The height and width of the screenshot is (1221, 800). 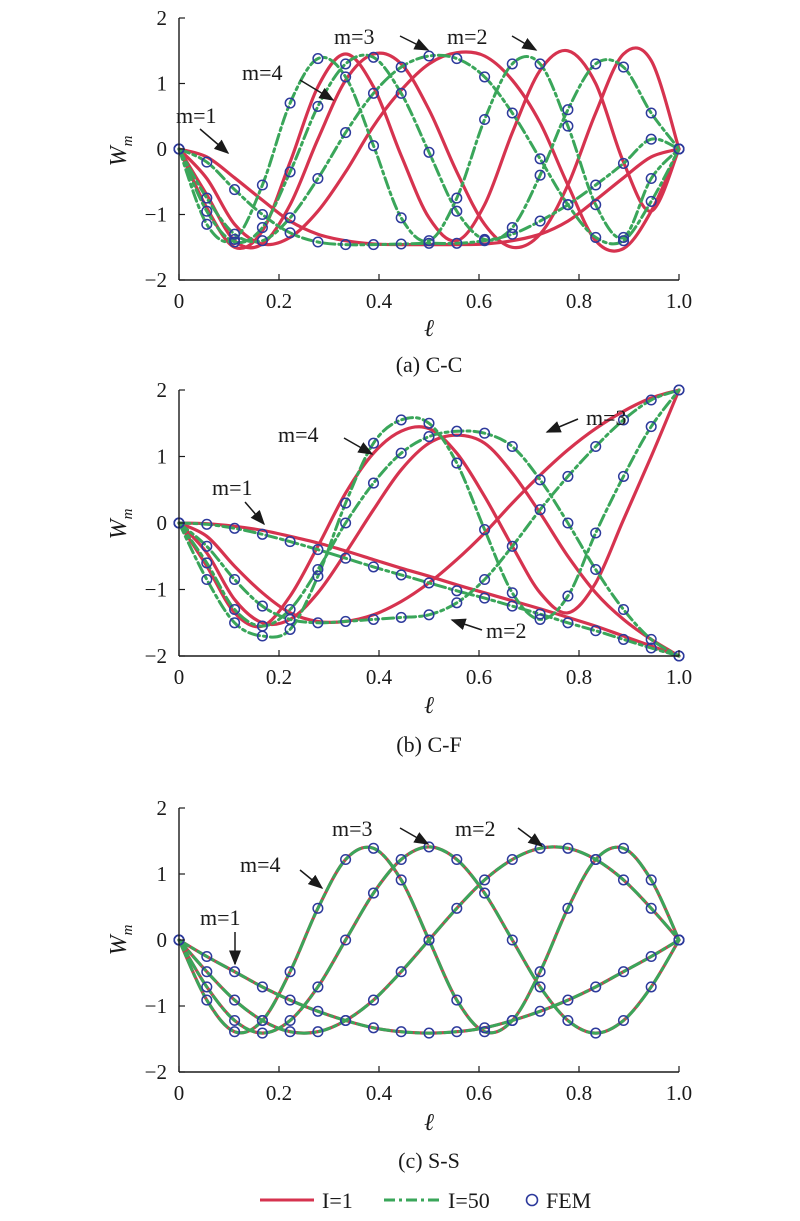 I want to click on panel-b-series-i1-m3, so click(x=429, y=545).